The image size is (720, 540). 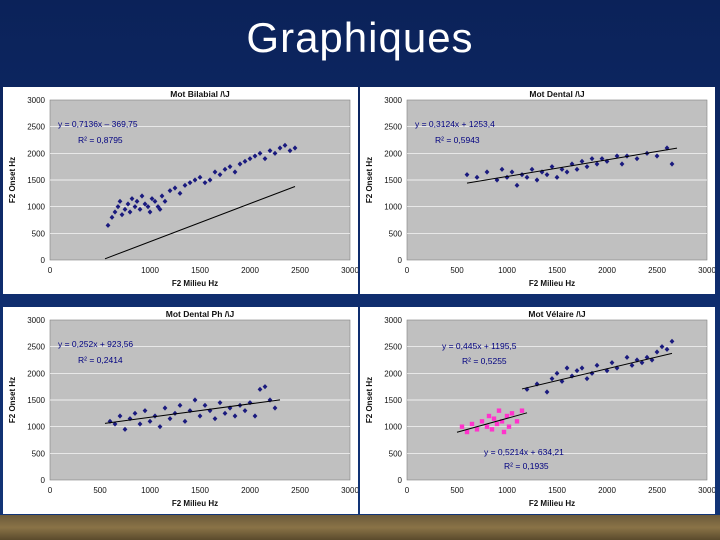 What do you see at coordinates (455, 124) in the screenshot?
I see `regression-annotation: y = 0,3124x + 1253,4` at bounding box center [455, 124].